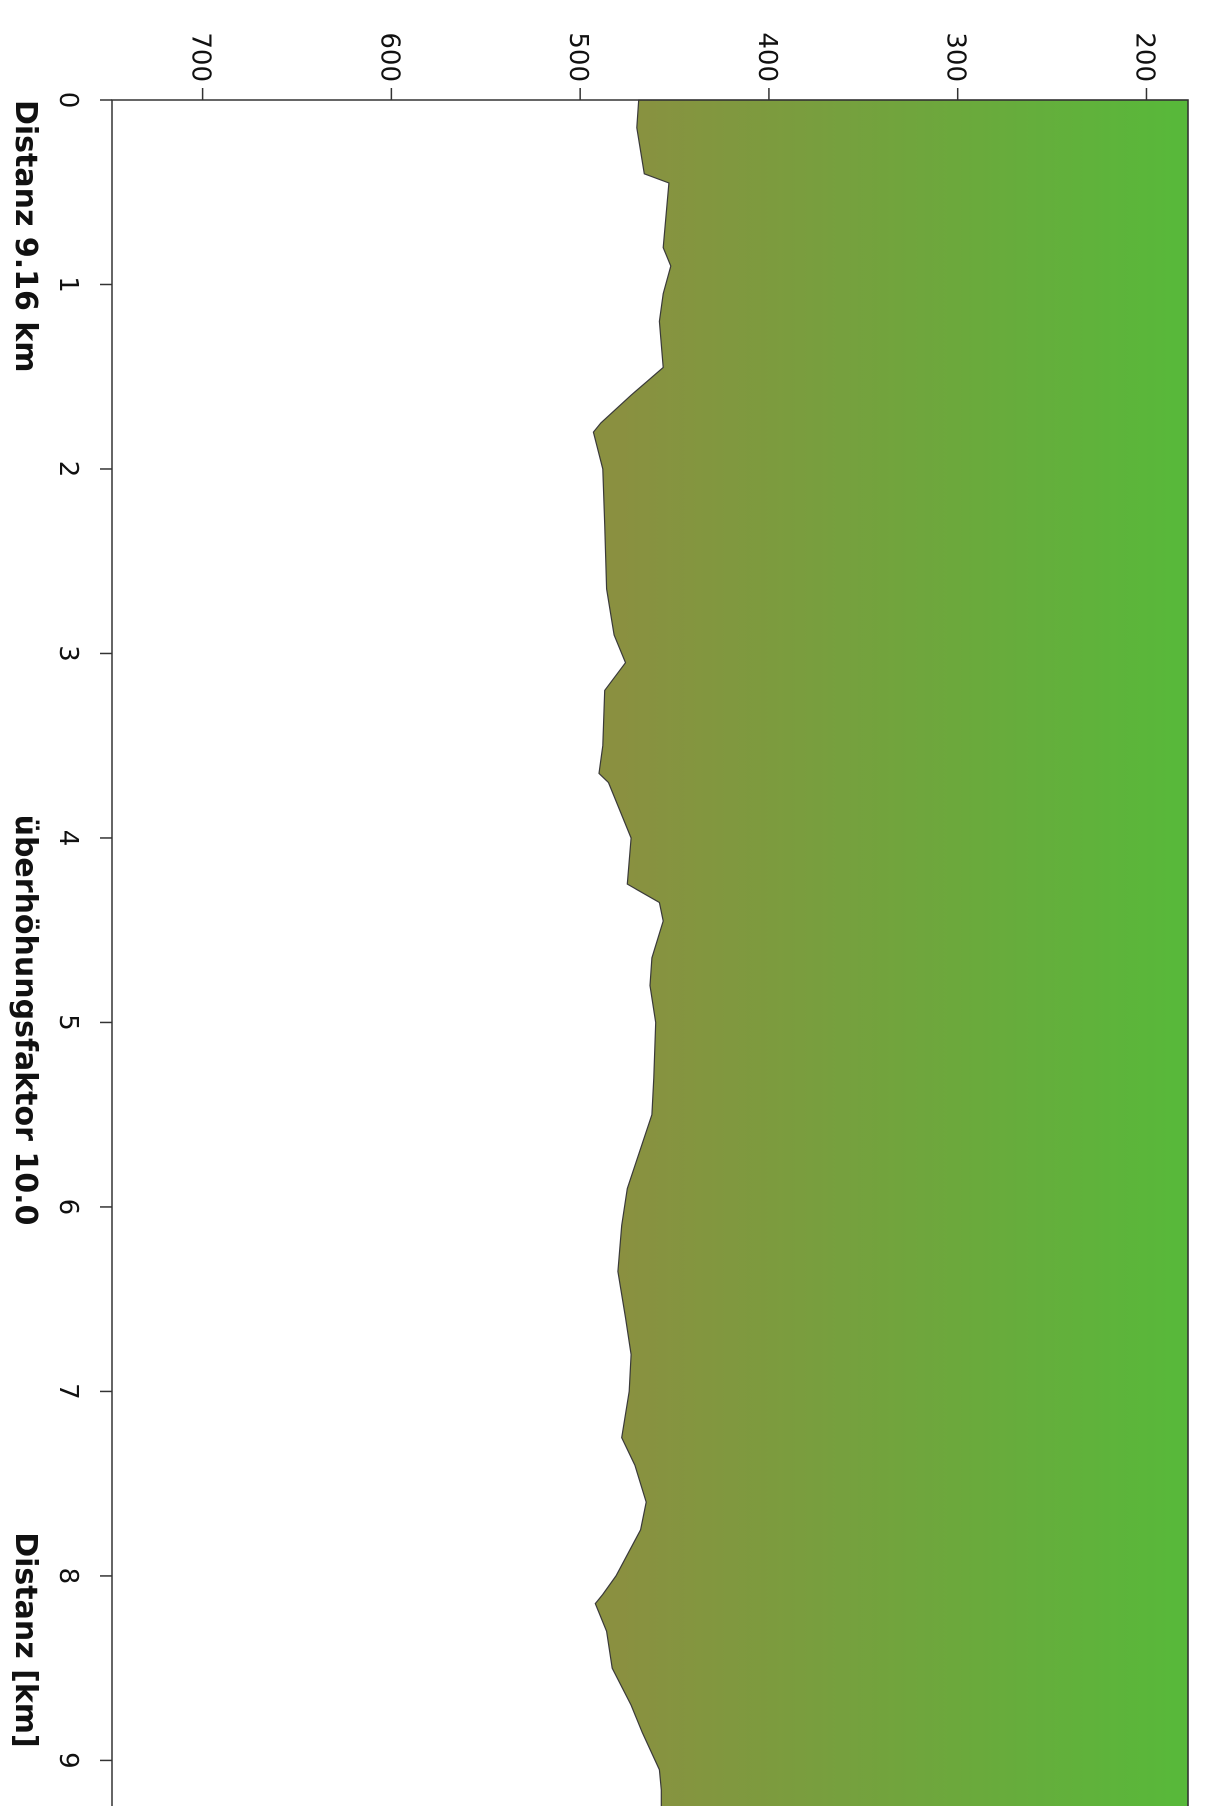 This screenshot has height=1806, width=1209. What do you see at coordinates (672, 66) in the screenshot?
I see `y-axis-ticks: 200 300 400 500 600 700` at bounding box center [672, 66].